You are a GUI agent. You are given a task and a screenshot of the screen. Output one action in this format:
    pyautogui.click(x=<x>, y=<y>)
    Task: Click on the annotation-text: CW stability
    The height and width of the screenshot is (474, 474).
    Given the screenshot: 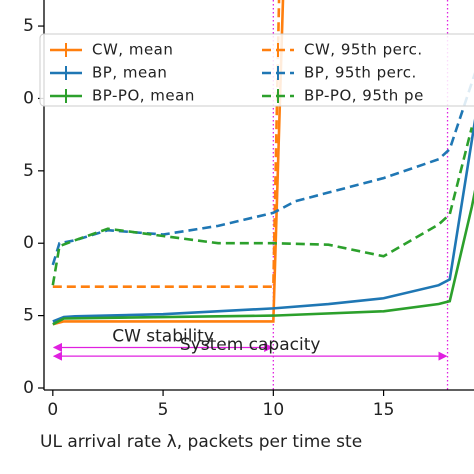 What is the action you would take?
    pyautogui.click(x=163, y=336)
    